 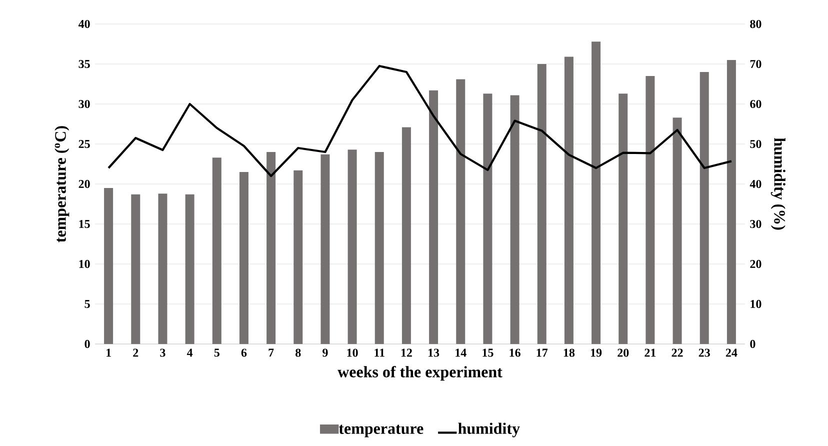 I want to click on x-tick-label: 14, so click(x=461, y=352).